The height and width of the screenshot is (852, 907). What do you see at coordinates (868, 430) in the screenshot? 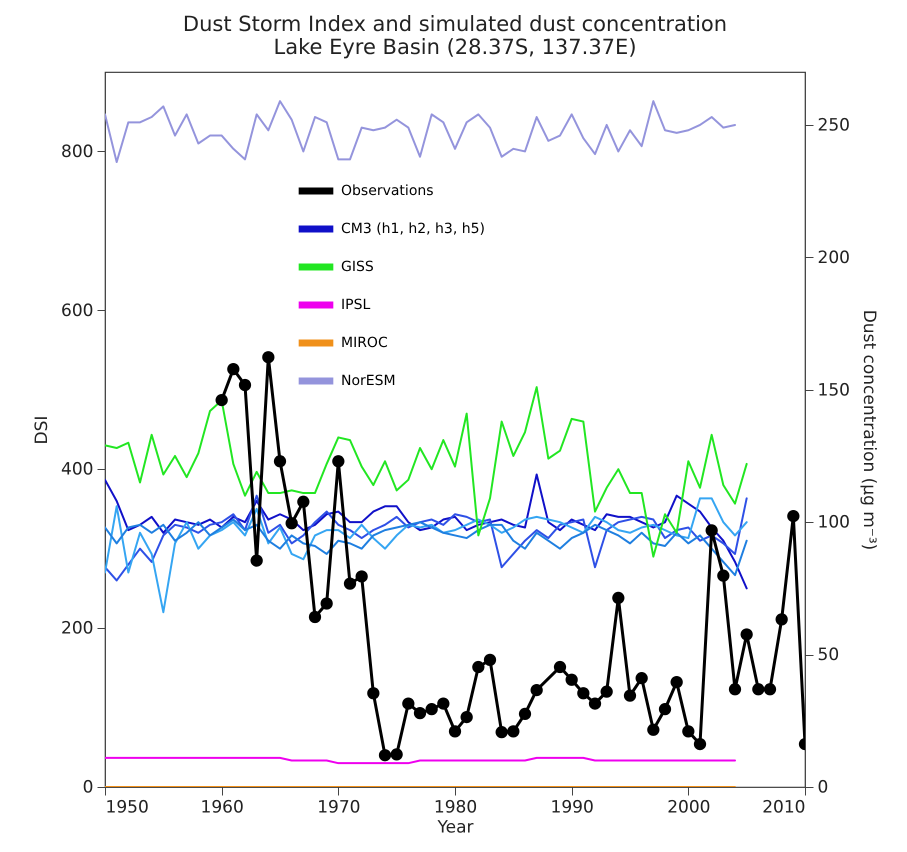
I see `y2-axis-title: Dust concentration (μg m⁻³)` at bounding box center [868, 430].